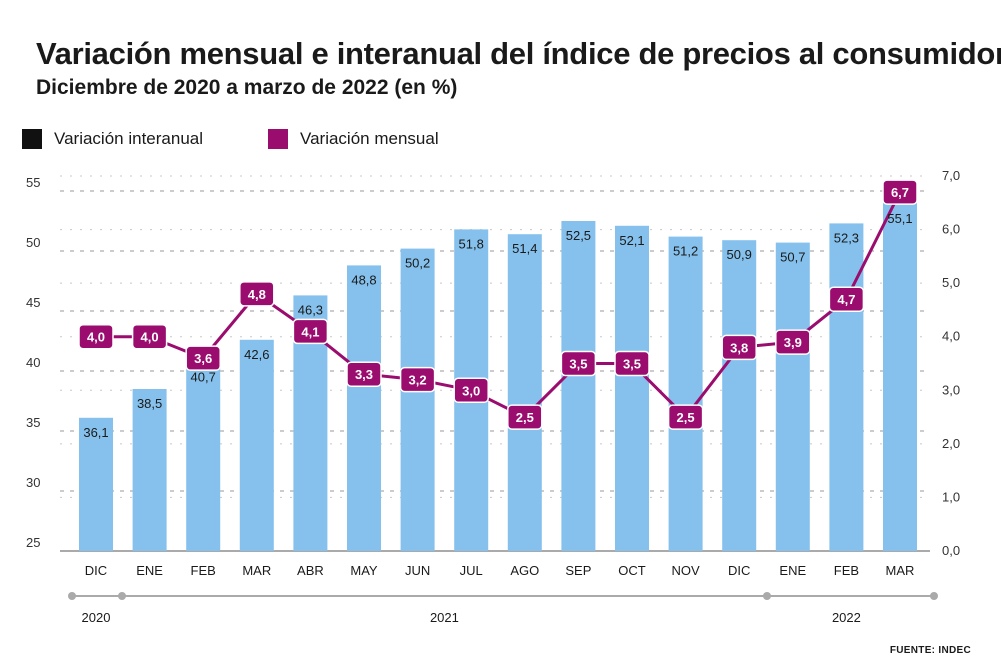 The width and height of the screenshot is (1001, 667). I want to click on legend-item-mensual: Variación mensual, so click(353, 139).